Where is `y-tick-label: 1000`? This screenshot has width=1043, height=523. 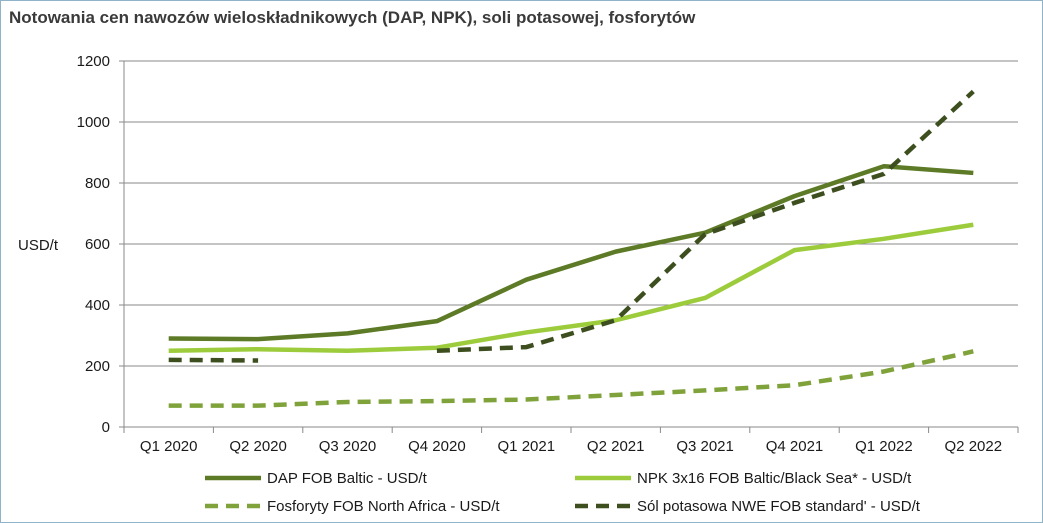
y-tick-label: 1000 is located at coordinates (93, 122).